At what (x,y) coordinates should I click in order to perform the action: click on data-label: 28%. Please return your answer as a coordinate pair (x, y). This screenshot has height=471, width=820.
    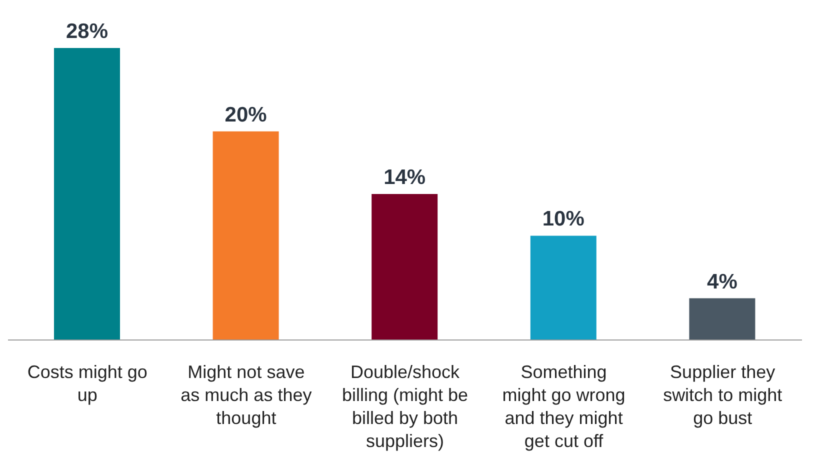
    Looking at the image, I should click on (87, 31).